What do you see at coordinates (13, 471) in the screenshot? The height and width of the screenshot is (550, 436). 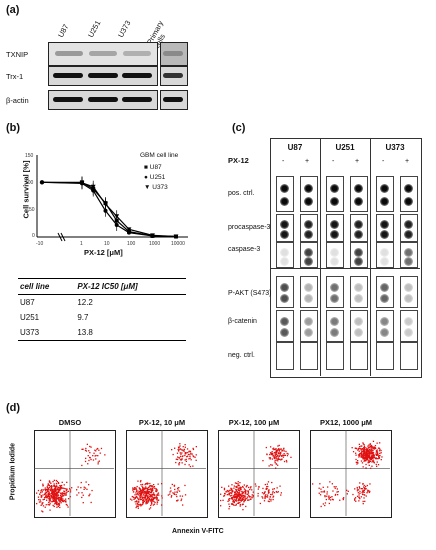 I see `facs-y-axis-label: Propidium Iodide` at bounding box center [13, 471].